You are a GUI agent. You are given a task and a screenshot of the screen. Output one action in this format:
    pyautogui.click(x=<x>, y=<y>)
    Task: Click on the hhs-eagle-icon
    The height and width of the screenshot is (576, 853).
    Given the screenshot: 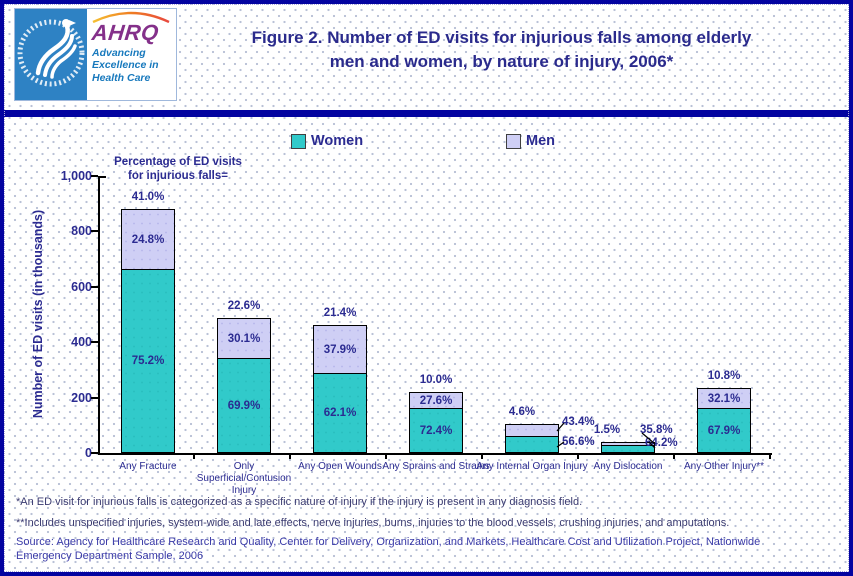 What is the action you would take?
    pyautogui.click(x=51, y=53)
    